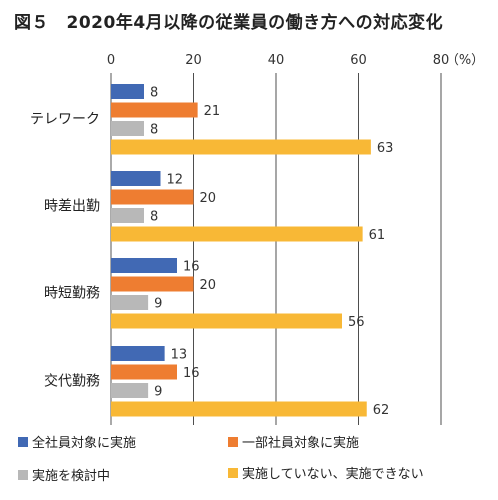 The width and height of the screenshot is (498, 500). Describe the element at coordinates (377, 235) in the screenshot. I see `data-label: 61` at that location.